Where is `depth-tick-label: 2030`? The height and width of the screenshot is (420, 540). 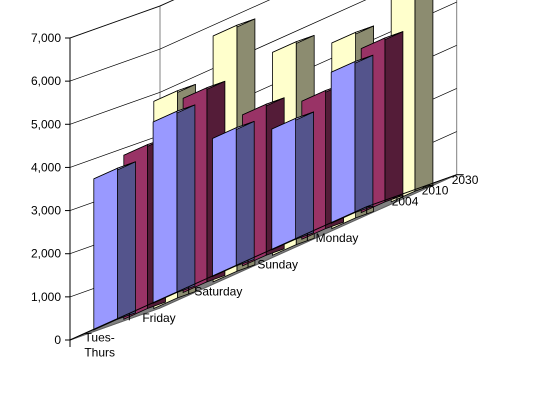
depth-tick-label: 2030 is located at coordinates (465, 180).